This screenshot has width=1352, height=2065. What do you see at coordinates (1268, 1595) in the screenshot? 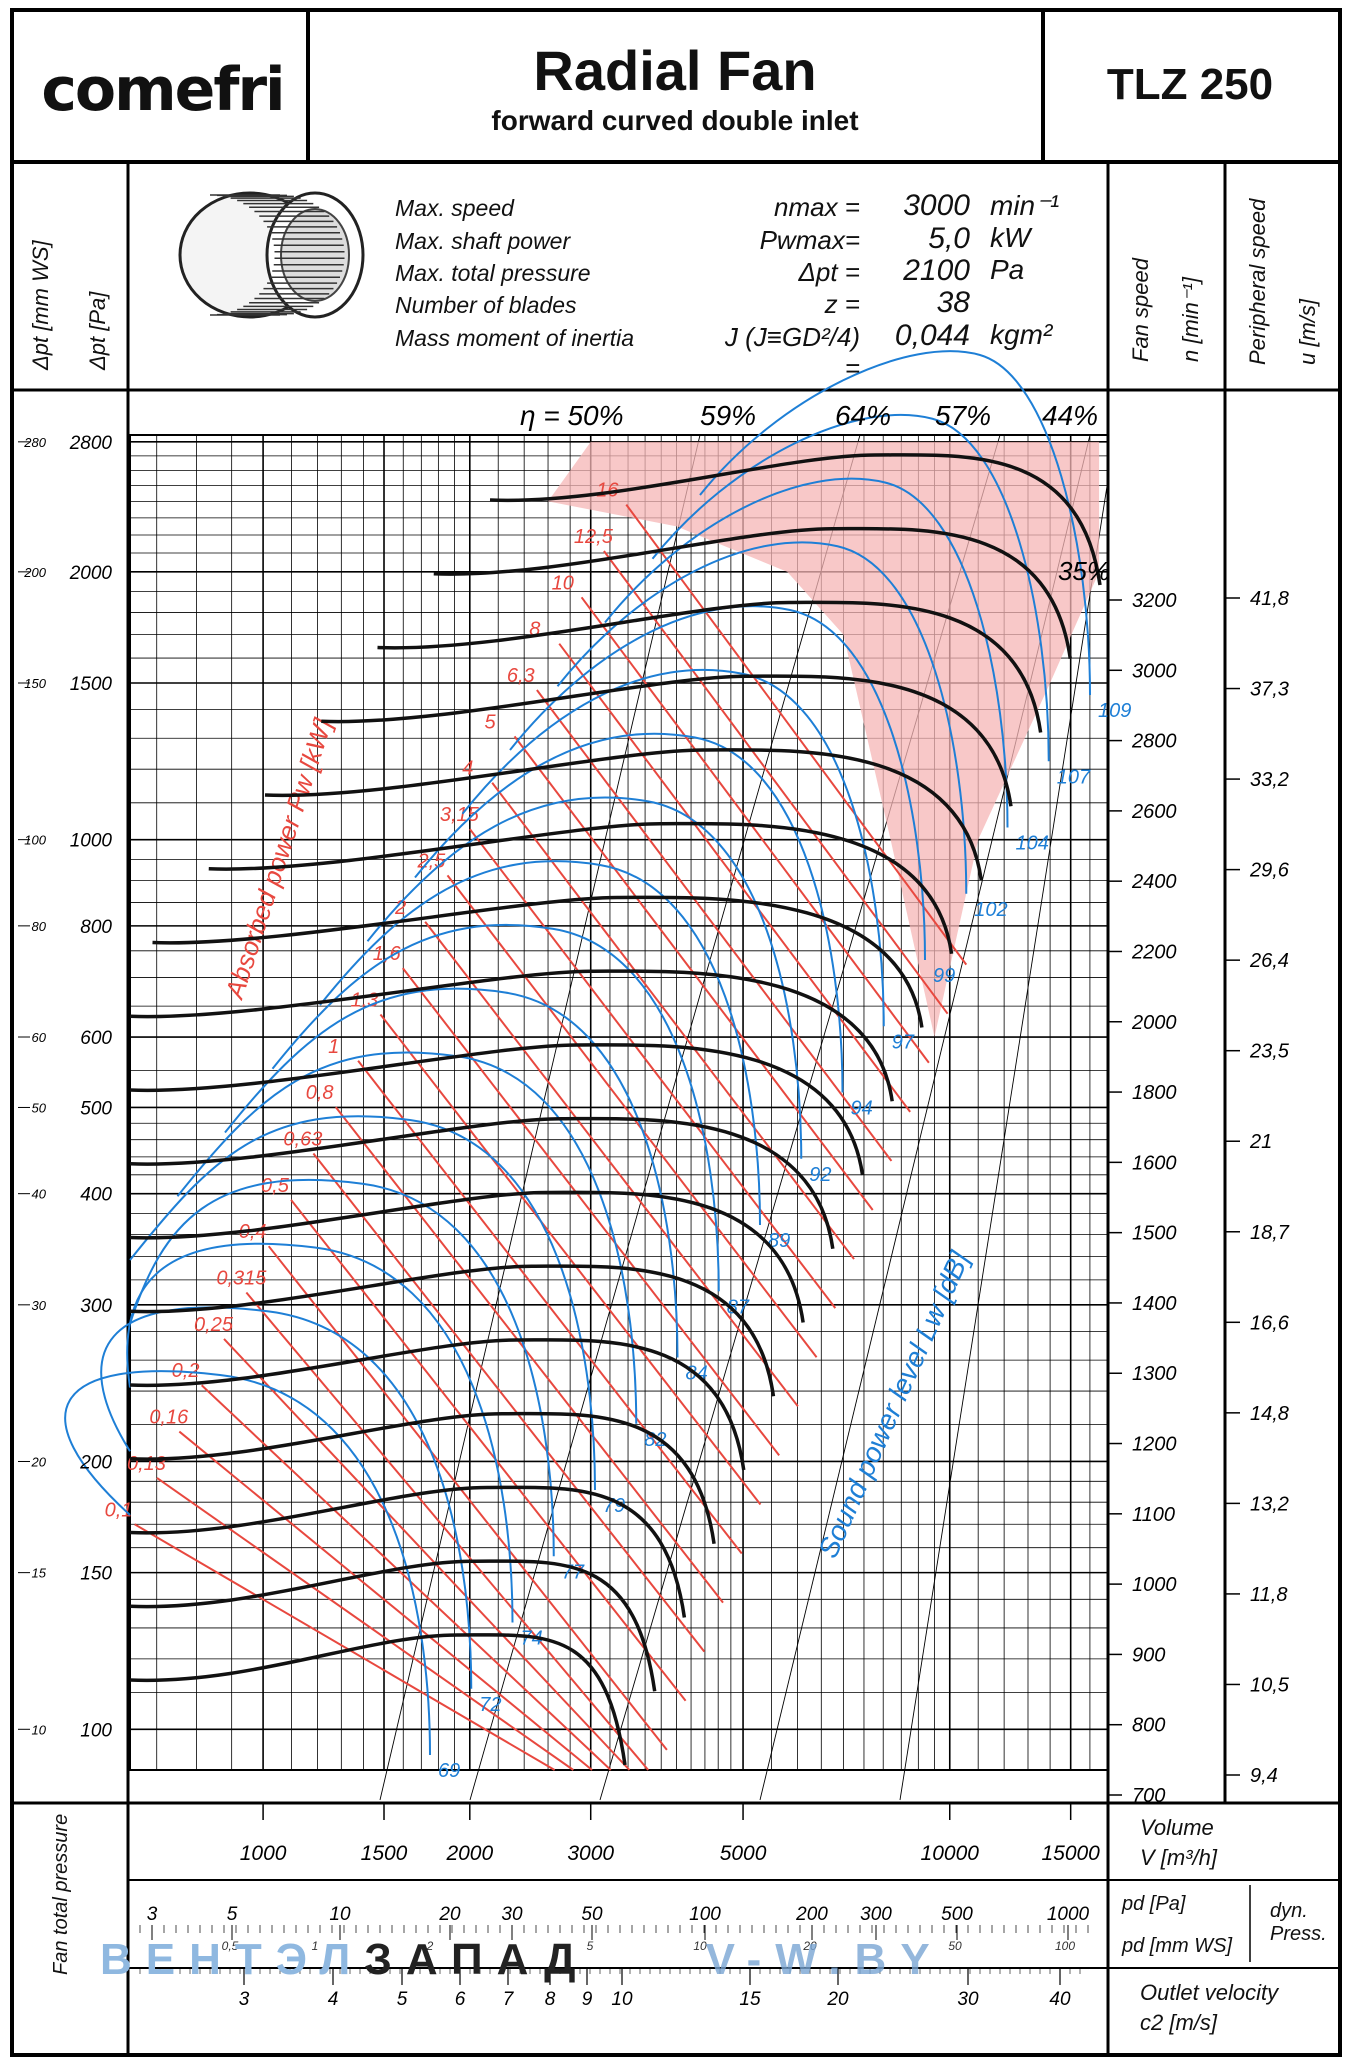
I see `peripheral-tick-label: 11,8` at bounding box center [1268, 1595].